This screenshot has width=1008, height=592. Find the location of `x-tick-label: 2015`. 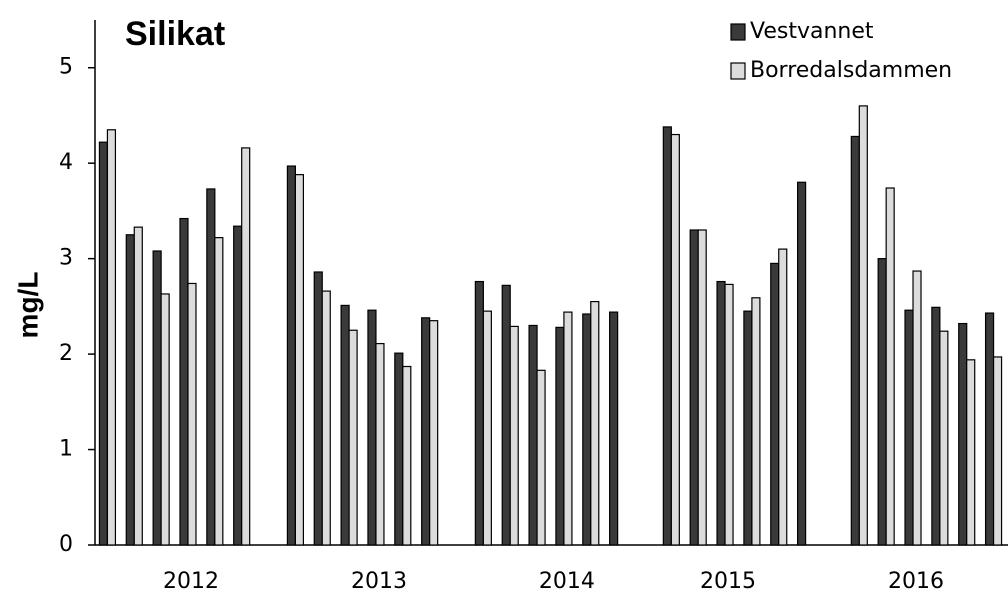

x-tick-label: 2015 is located at coordinates (728, 580).